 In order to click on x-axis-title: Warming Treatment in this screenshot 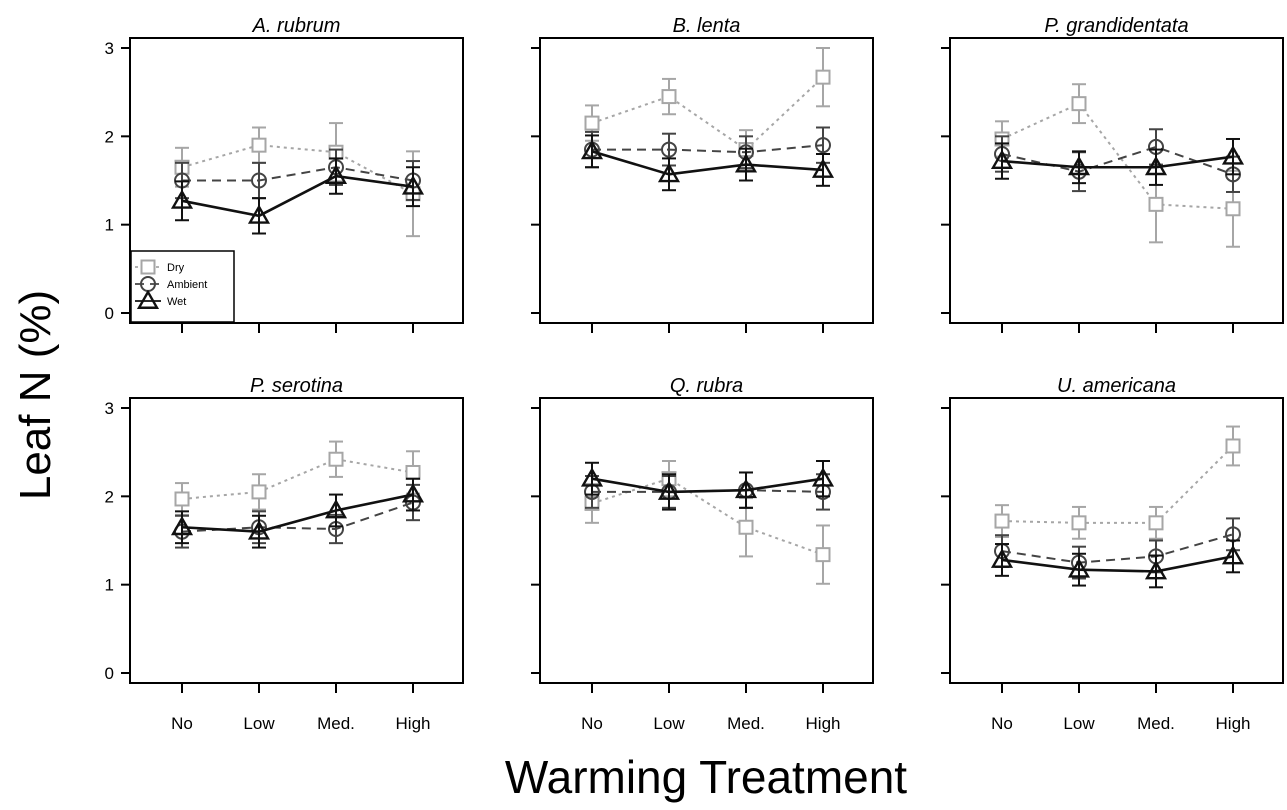, I will do `click(706, 777)`.